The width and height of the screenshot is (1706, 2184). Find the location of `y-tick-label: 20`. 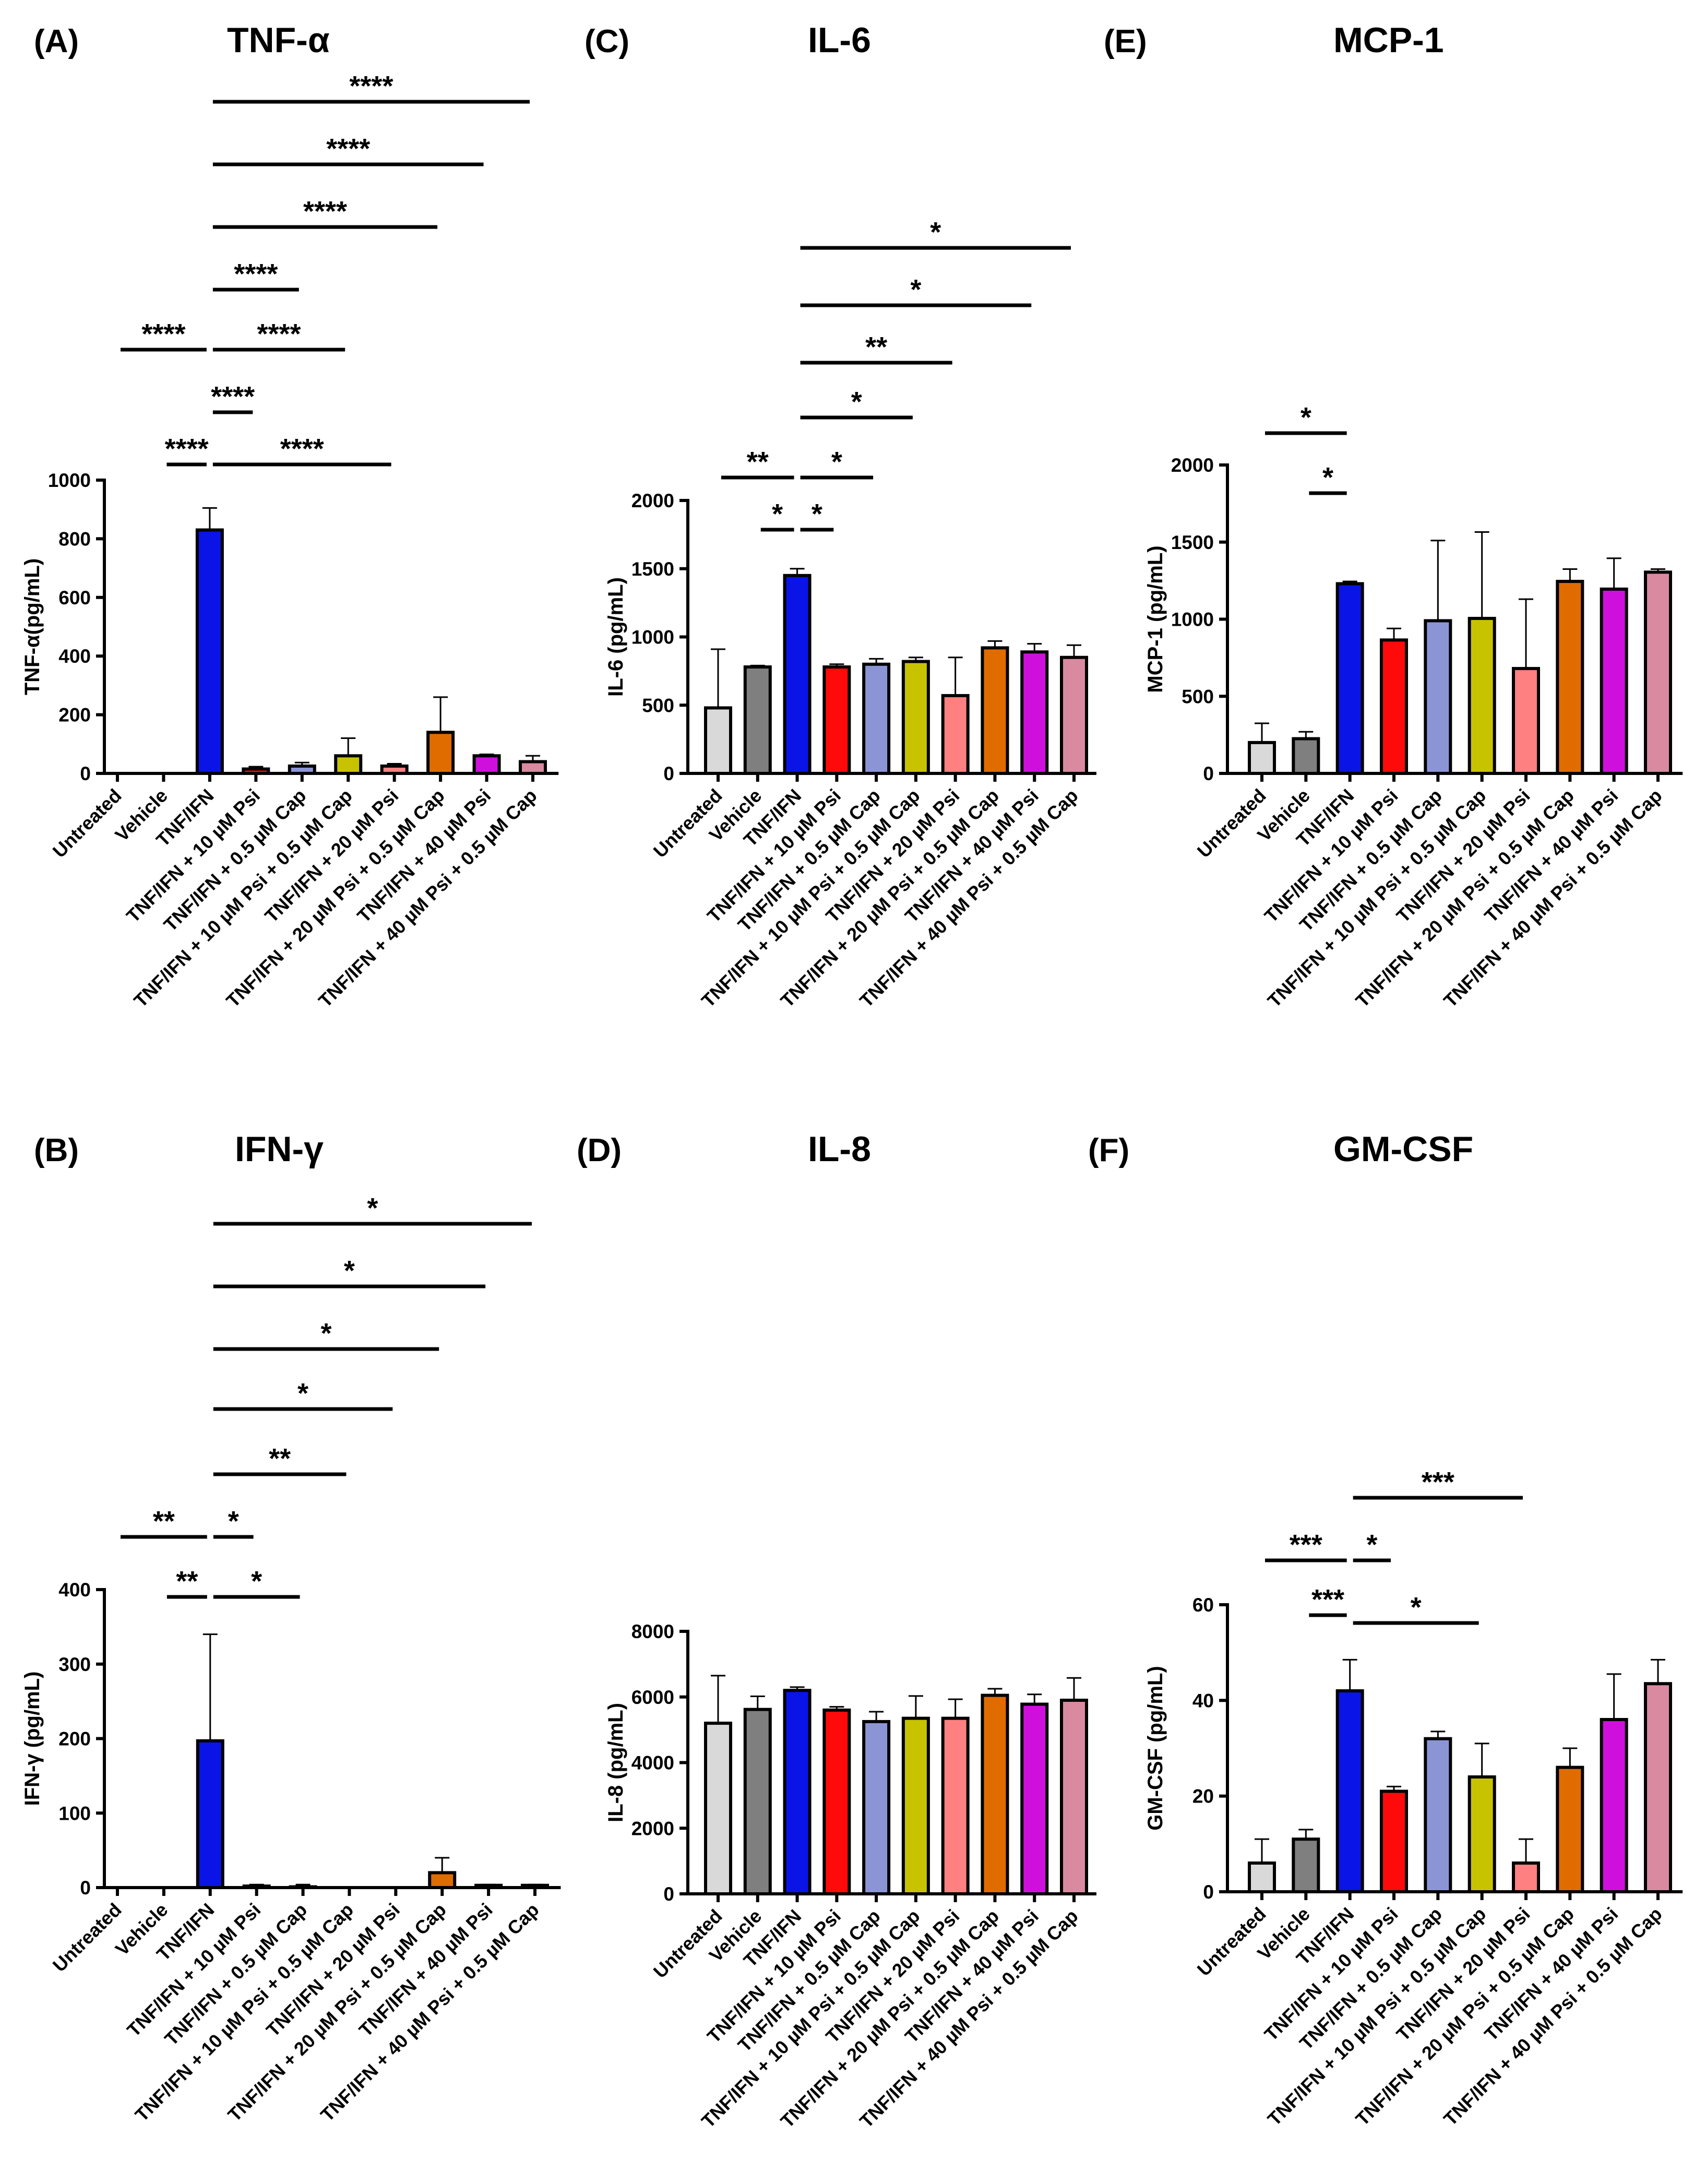

y-tick-label: 20 is located at coordinates (1203, 1796).